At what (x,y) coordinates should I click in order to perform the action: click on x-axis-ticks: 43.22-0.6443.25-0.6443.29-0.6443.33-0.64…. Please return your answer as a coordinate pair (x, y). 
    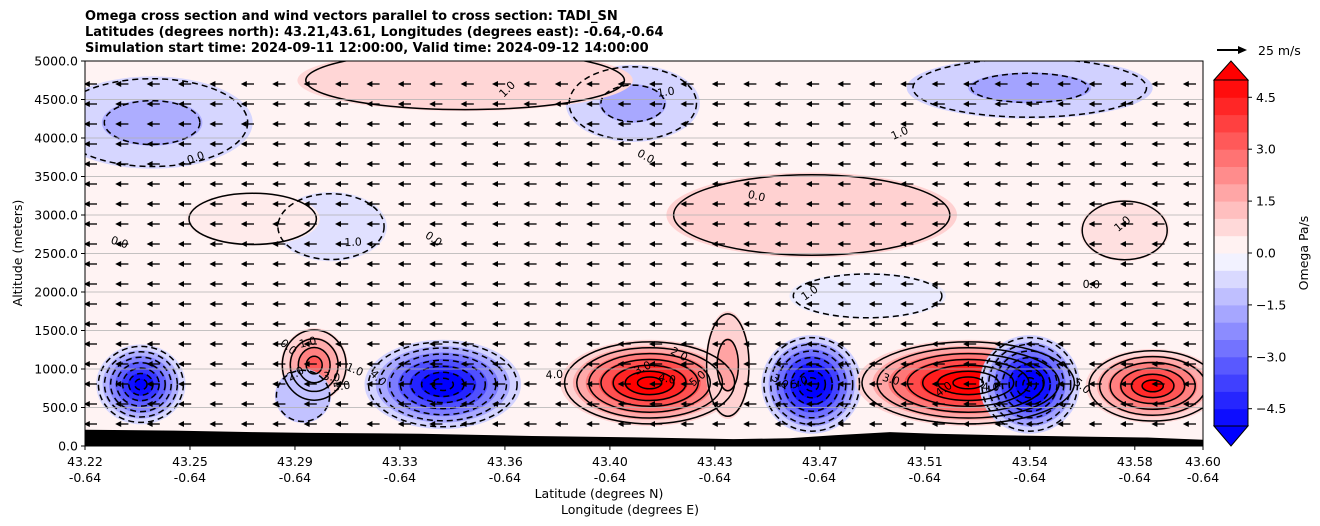
    Looking at the image, I should click on (644, 465).